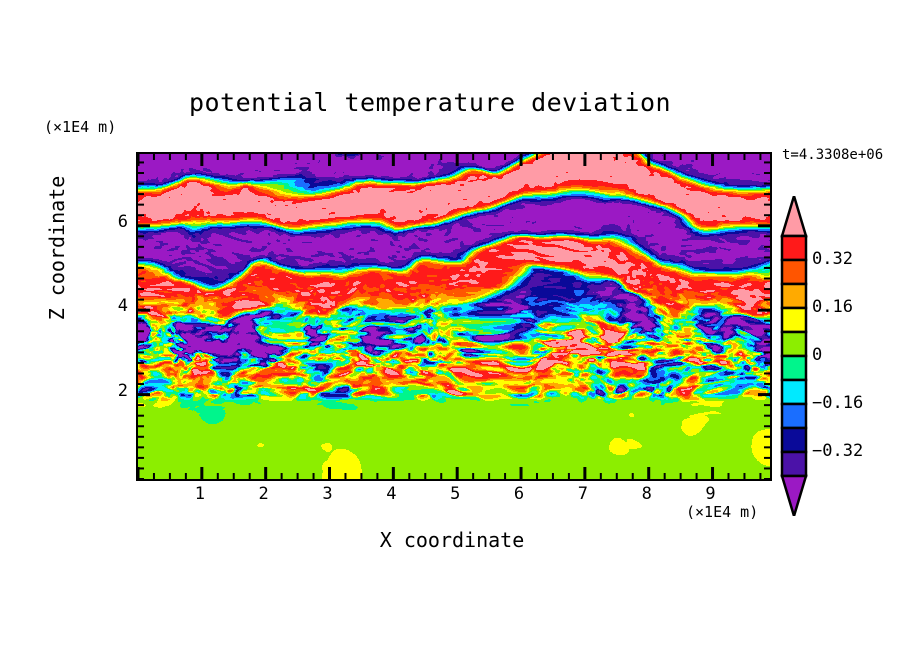 Image resolution: width=904 pixels, height=654 pixels. Describe the element at coordinates (263, 494) in the screenshot. I see `x-tick-label: 2` at that location.